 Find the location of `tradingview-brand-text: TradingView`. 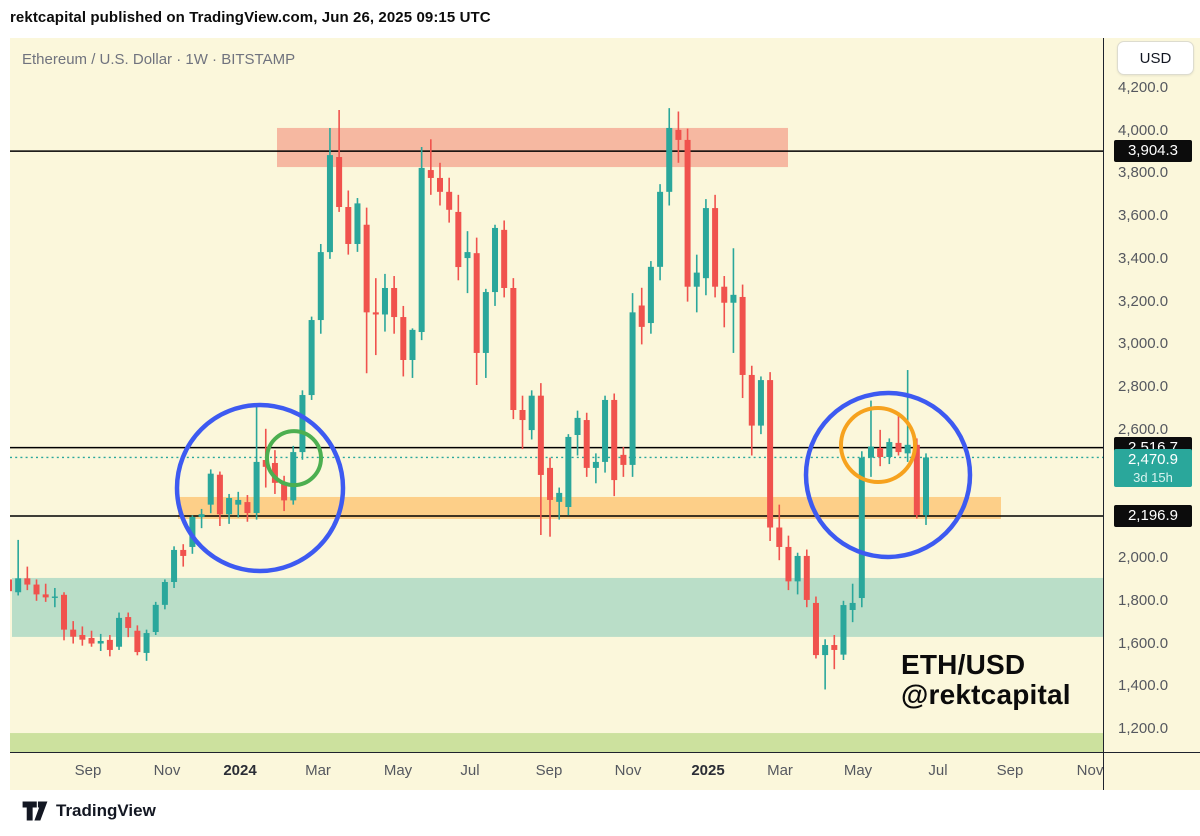

tradingview-brand-text: TradingView is located at coordinates (106, 810).